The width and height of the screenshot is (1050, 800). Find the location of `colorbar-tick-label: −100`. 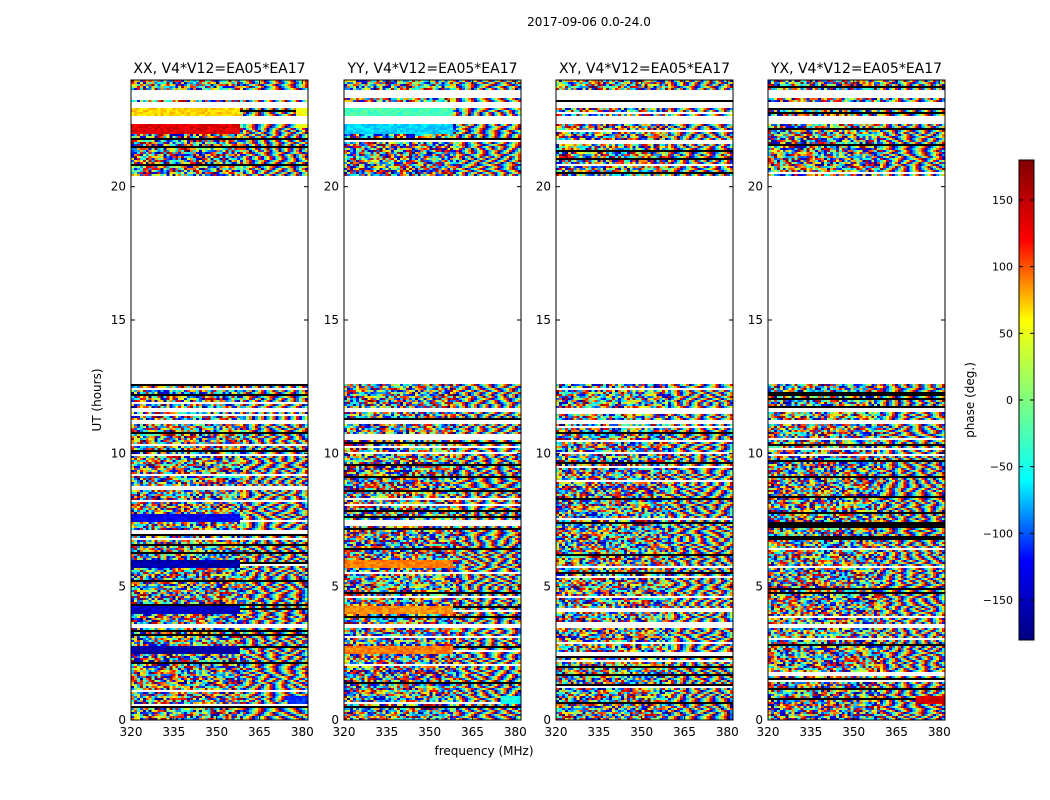

colorbar-tick-label: −100 is located at coordinates (998, 533).